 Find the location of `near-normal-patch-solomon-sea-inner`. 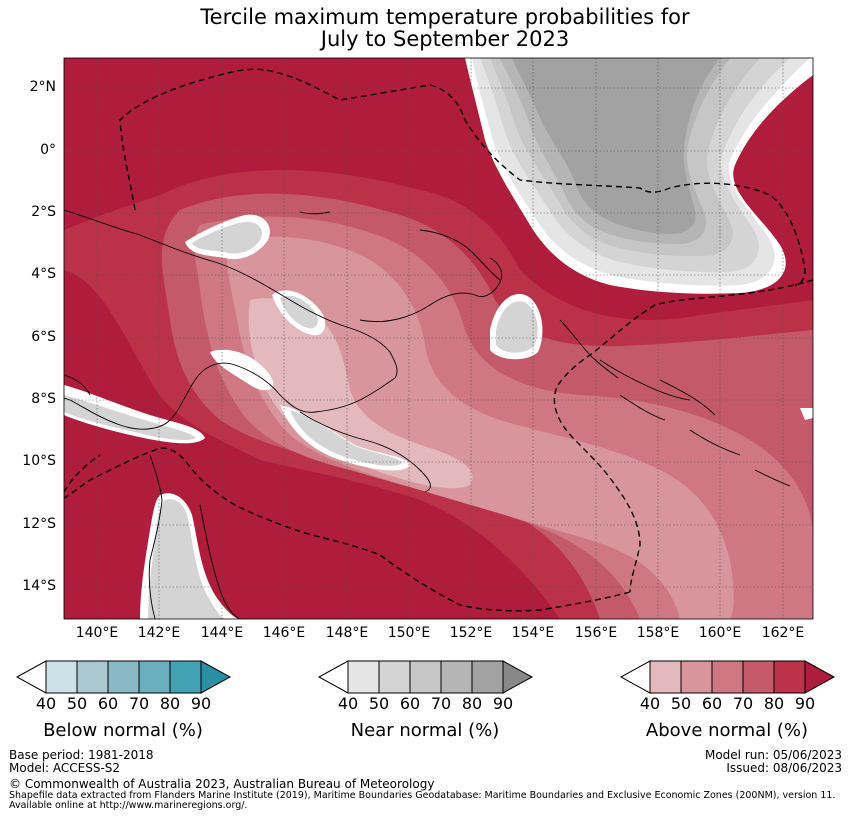

near-normal-patch-solomon-sea-inner is located at coordinates (517, 327).